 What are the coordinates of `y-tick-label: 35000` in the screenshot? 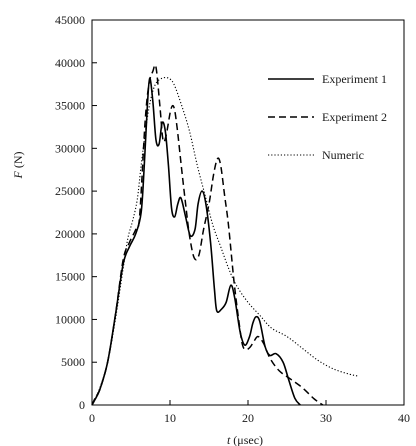 It's located at (70, 106).